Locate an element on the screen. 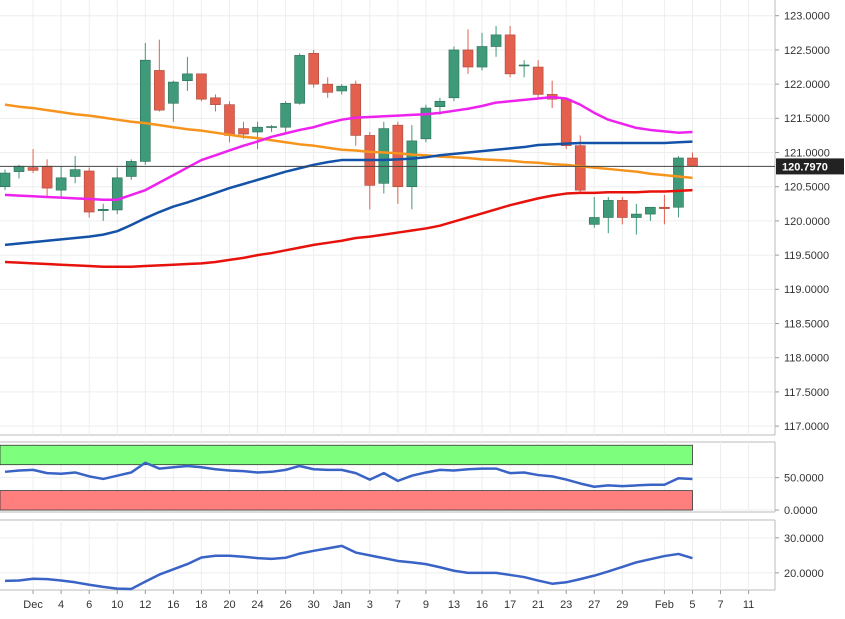 Image resolution: width=845 pixels, height=619 pixels. y-tick-label: 122.0000 is located at coordinates (807, 85).